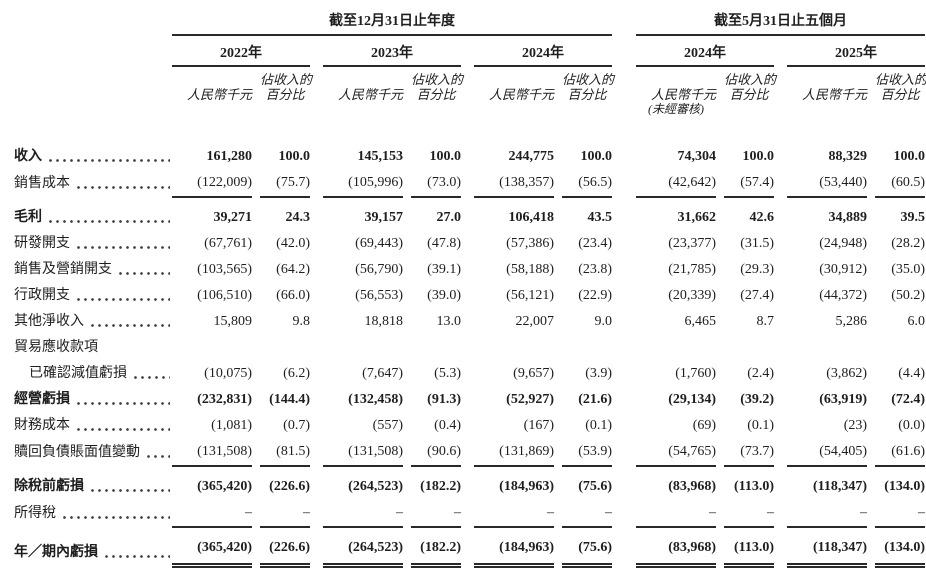 This screenshot has width=926, height=584. I want to click on amount-cell: 39,157, so click(384, 217).